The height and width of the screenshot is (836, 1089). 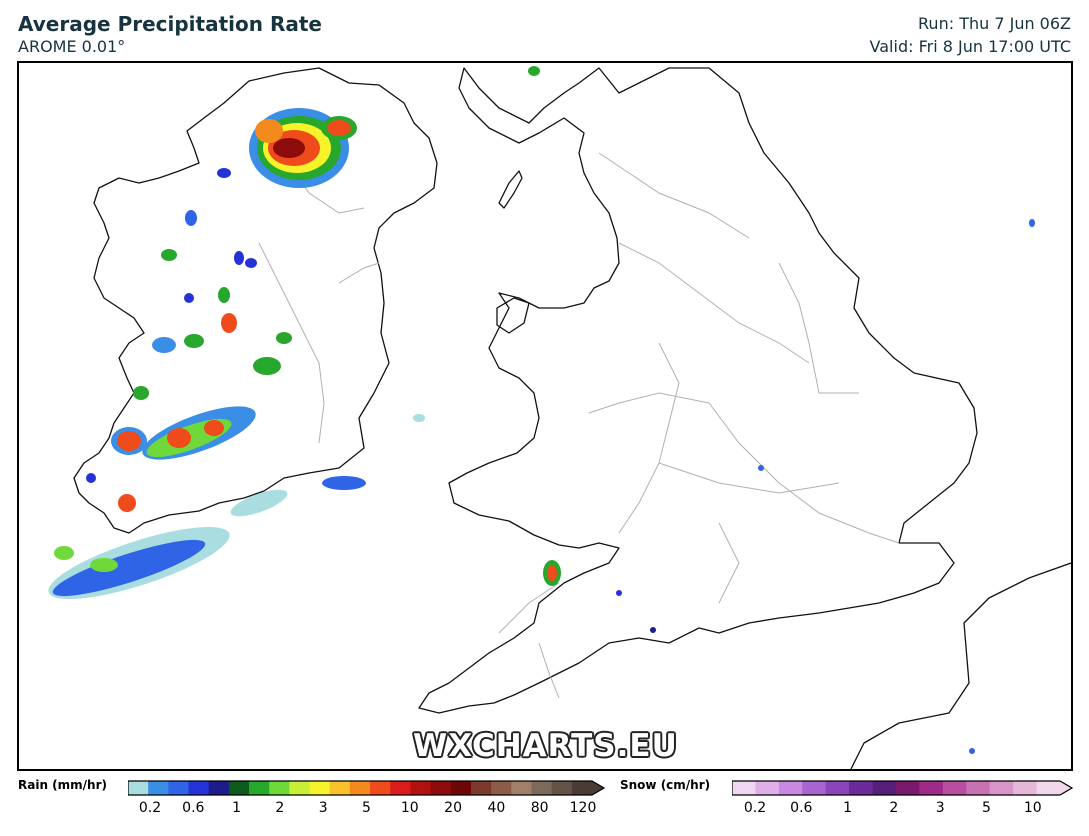 I want to click on rain-tick-label: 5, so click(x=366, y=808).